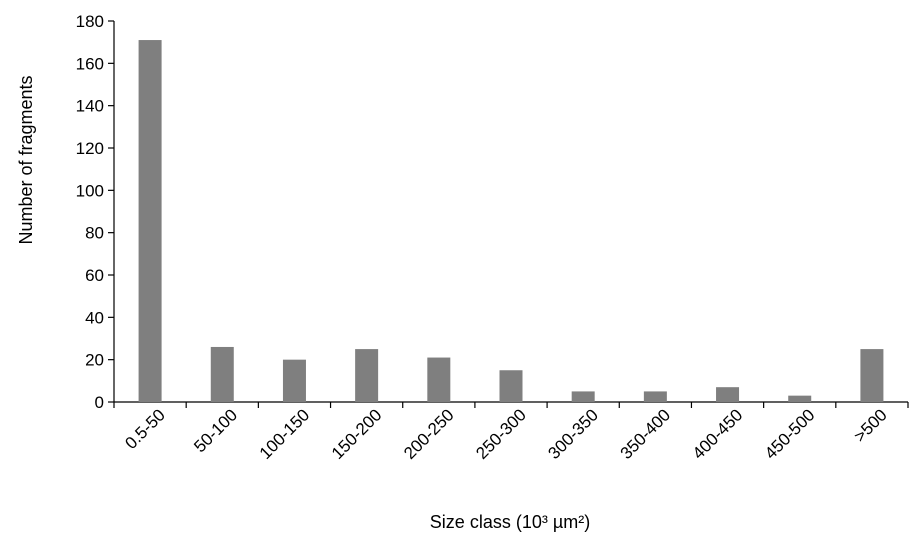  Describe the element at coordinates (95, 212) in the screenshot. I see `y-axis: 0 20 40 60 80 100 120 140 160 180` at that location.